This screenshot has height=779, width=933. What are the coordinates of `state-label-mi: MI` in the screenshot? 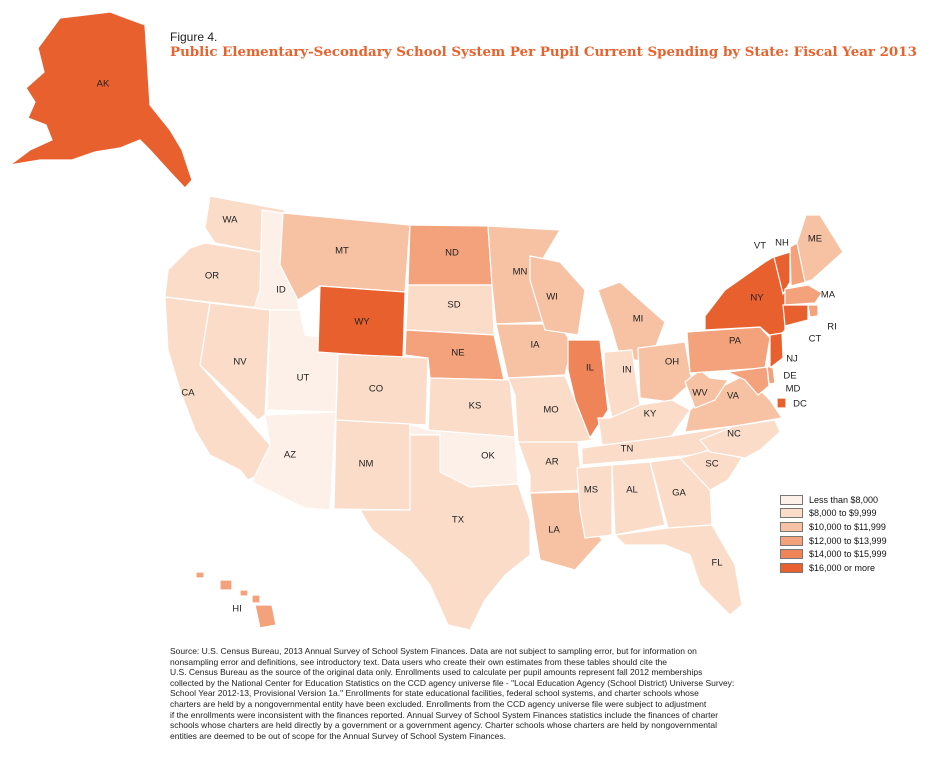 It's located at (638, 319).